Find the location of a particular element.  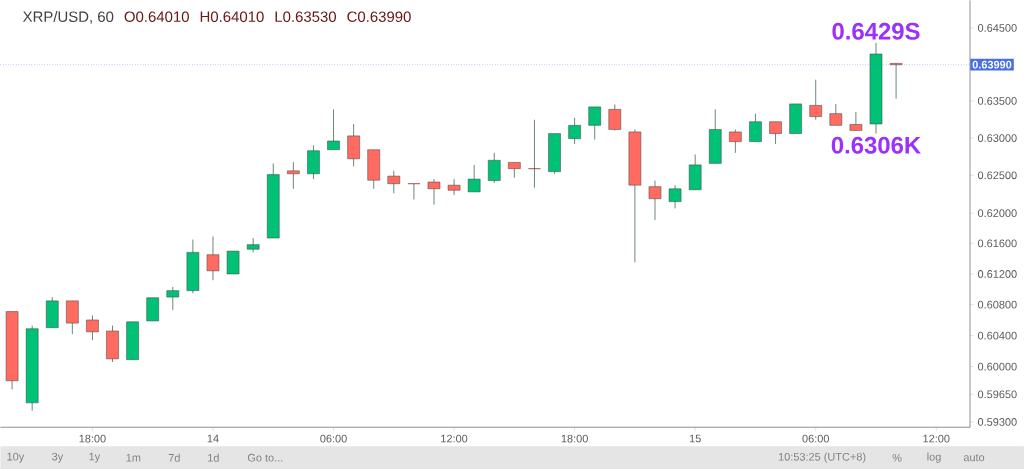

x-tick-label: 15 is located at coordinates (695, 438).